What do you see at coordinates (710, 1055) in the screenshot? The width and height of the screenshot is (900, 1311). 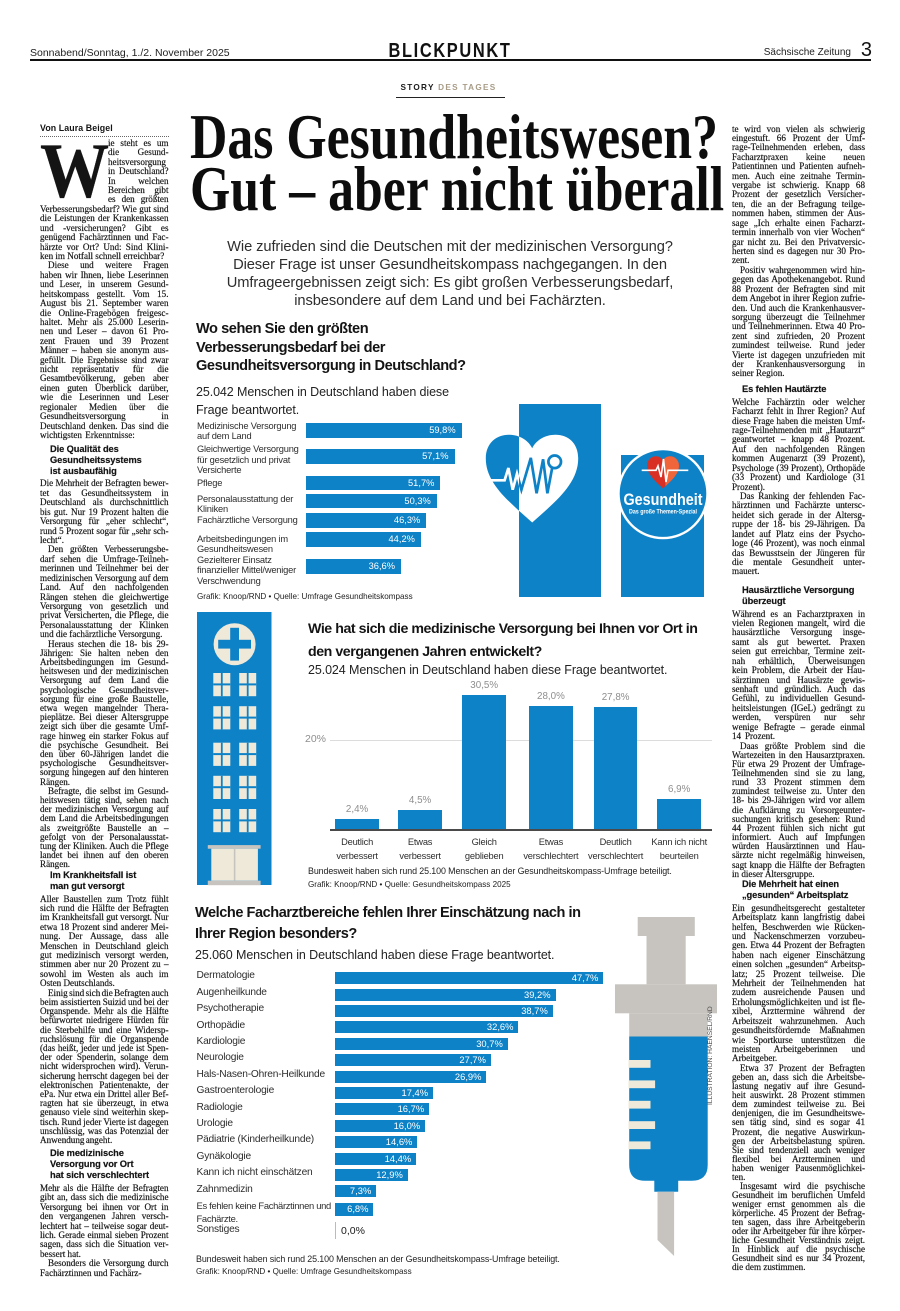 I see `svg-text: ILLUSTRATION: HAENSEL/RND` at bounding box center [710, 1055].